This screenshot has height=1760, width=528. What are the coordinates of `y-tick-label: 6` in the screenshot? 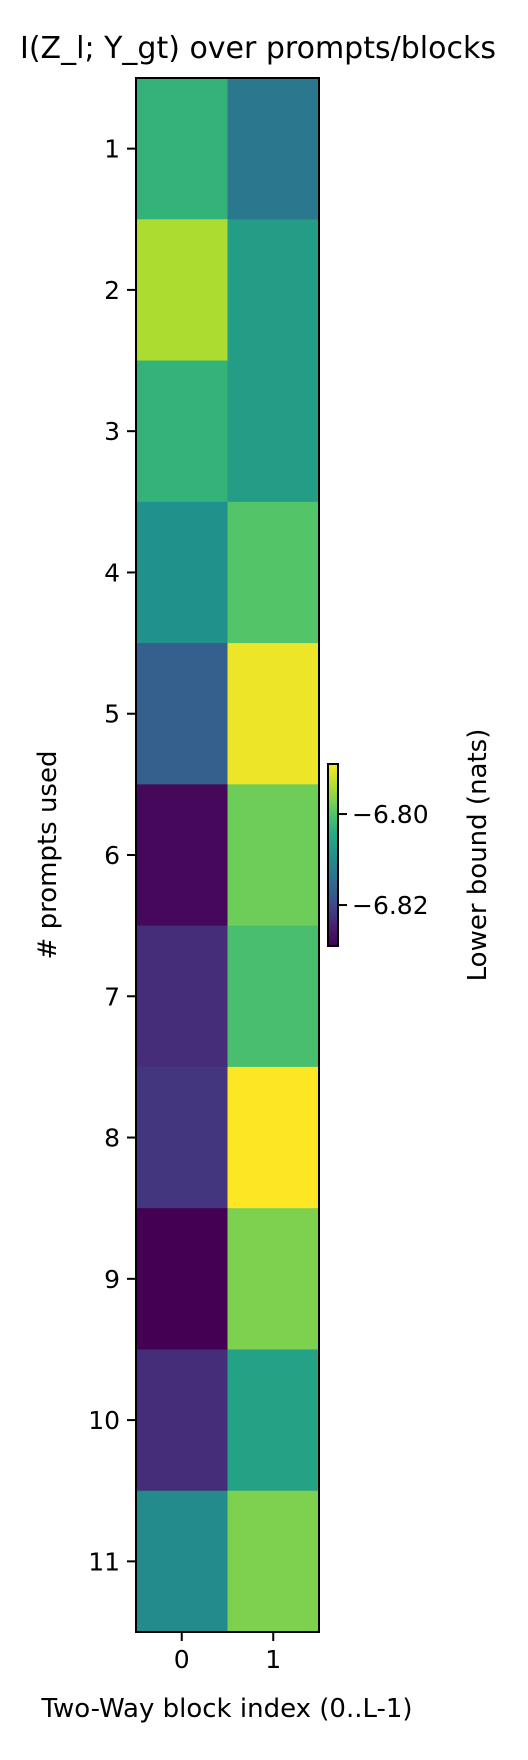 It's located at (112, 855).